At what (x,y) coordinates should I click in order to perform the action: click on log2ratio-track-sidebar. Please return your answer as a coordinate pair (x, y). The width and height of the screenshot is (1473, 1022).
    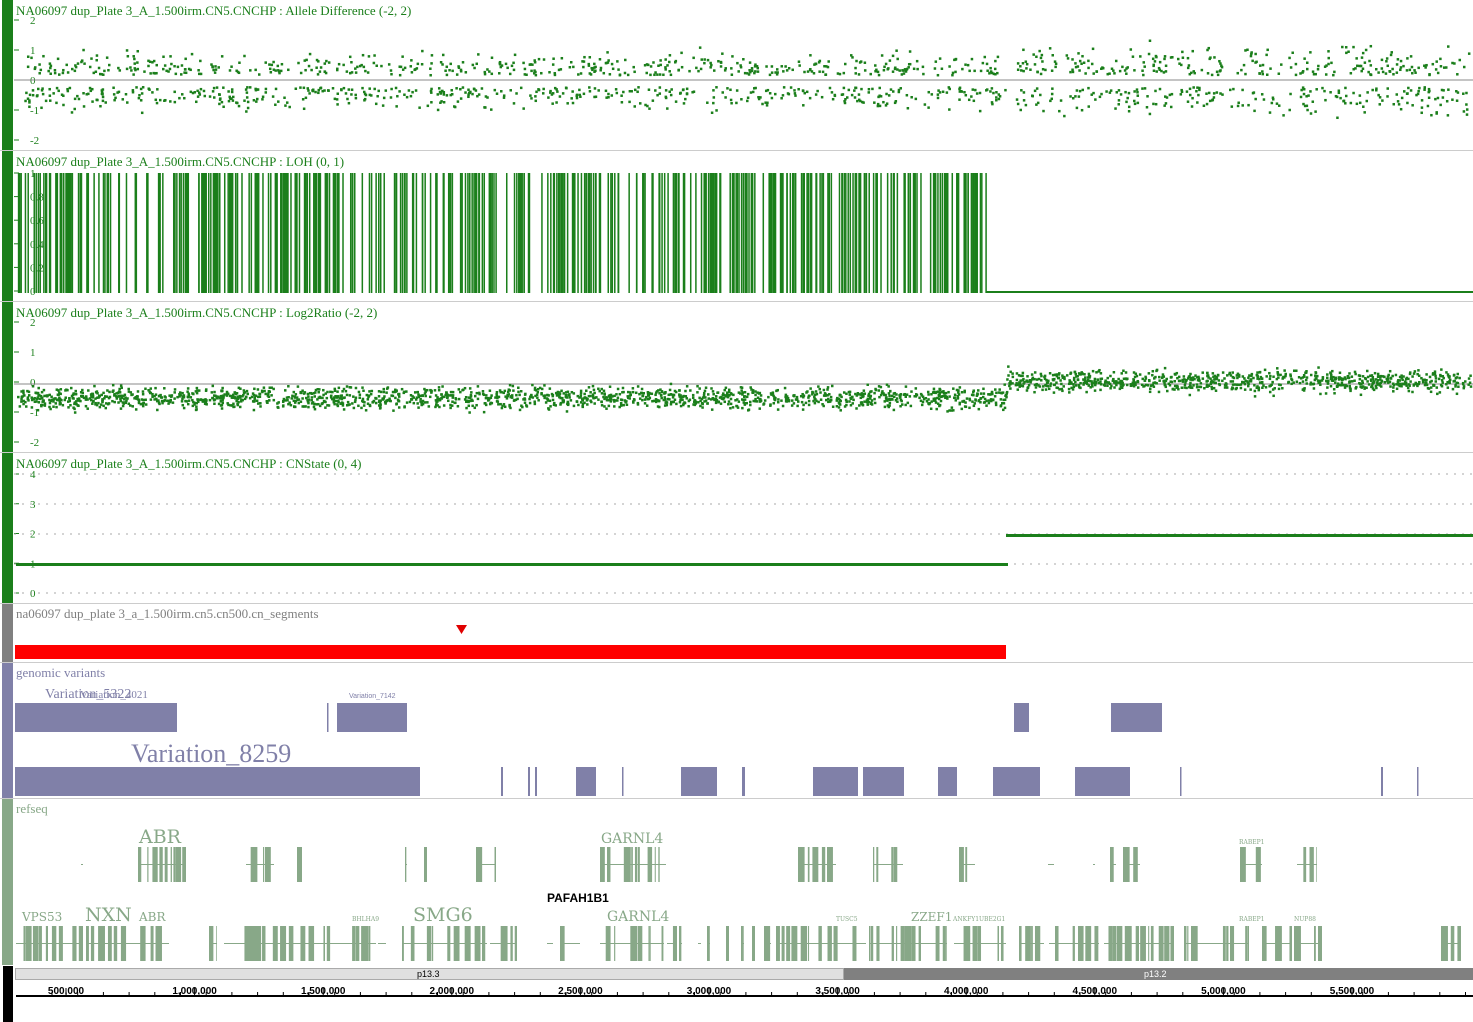
    Looking at the image, I should click on (7, 377).